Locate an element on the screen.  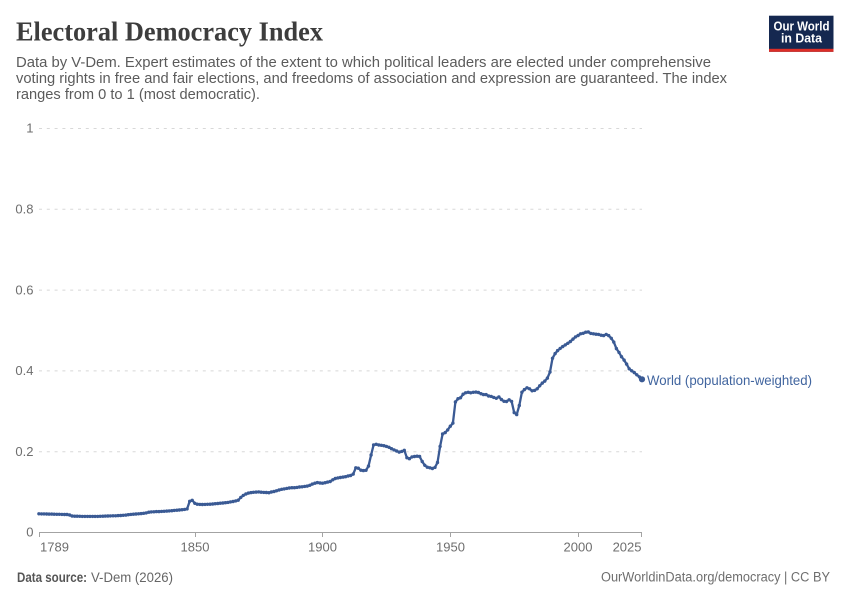
svg-text: Data source: is located at coordinates (52, 577).